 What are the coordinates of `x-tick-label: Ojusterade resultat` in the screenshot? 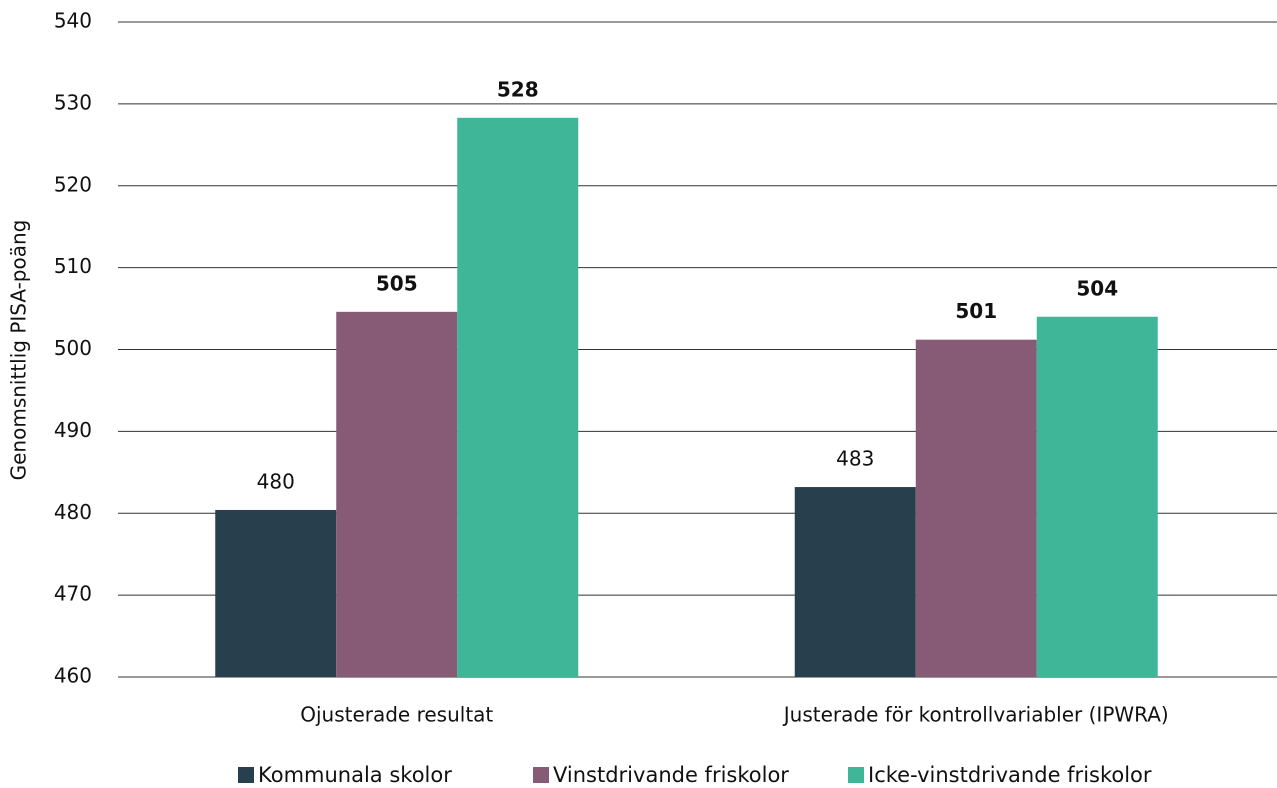 It's located at (396, 715).